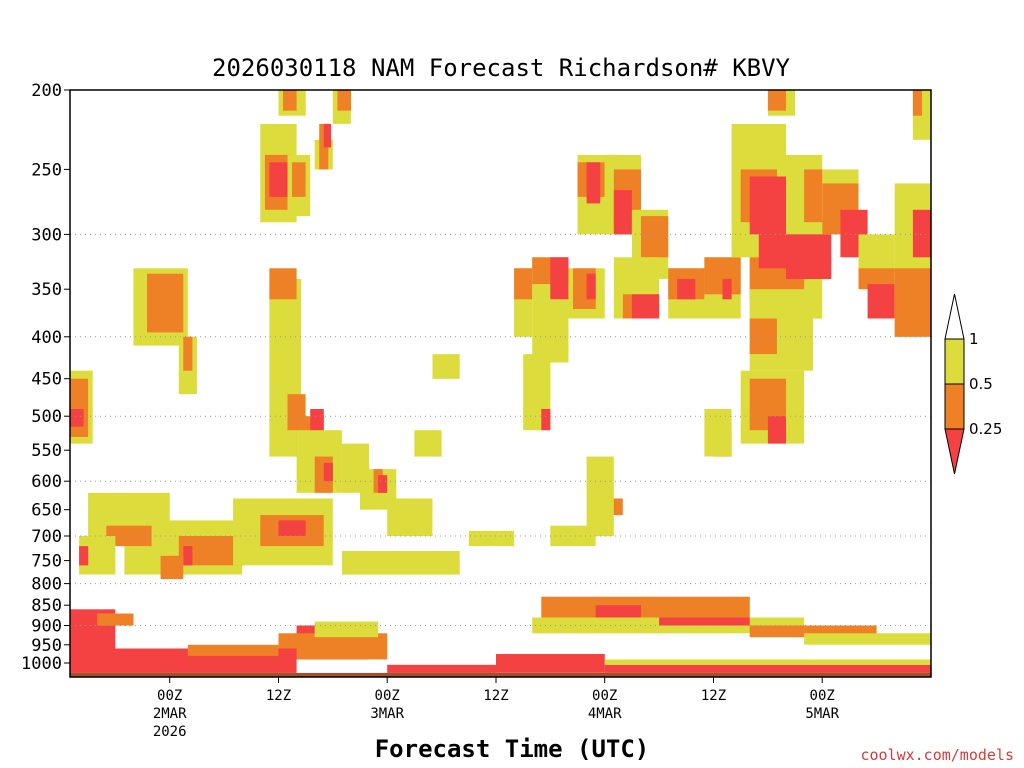 The image size is (1024, 768). I want to click on y-tick-label: 600, so click(46, 482).